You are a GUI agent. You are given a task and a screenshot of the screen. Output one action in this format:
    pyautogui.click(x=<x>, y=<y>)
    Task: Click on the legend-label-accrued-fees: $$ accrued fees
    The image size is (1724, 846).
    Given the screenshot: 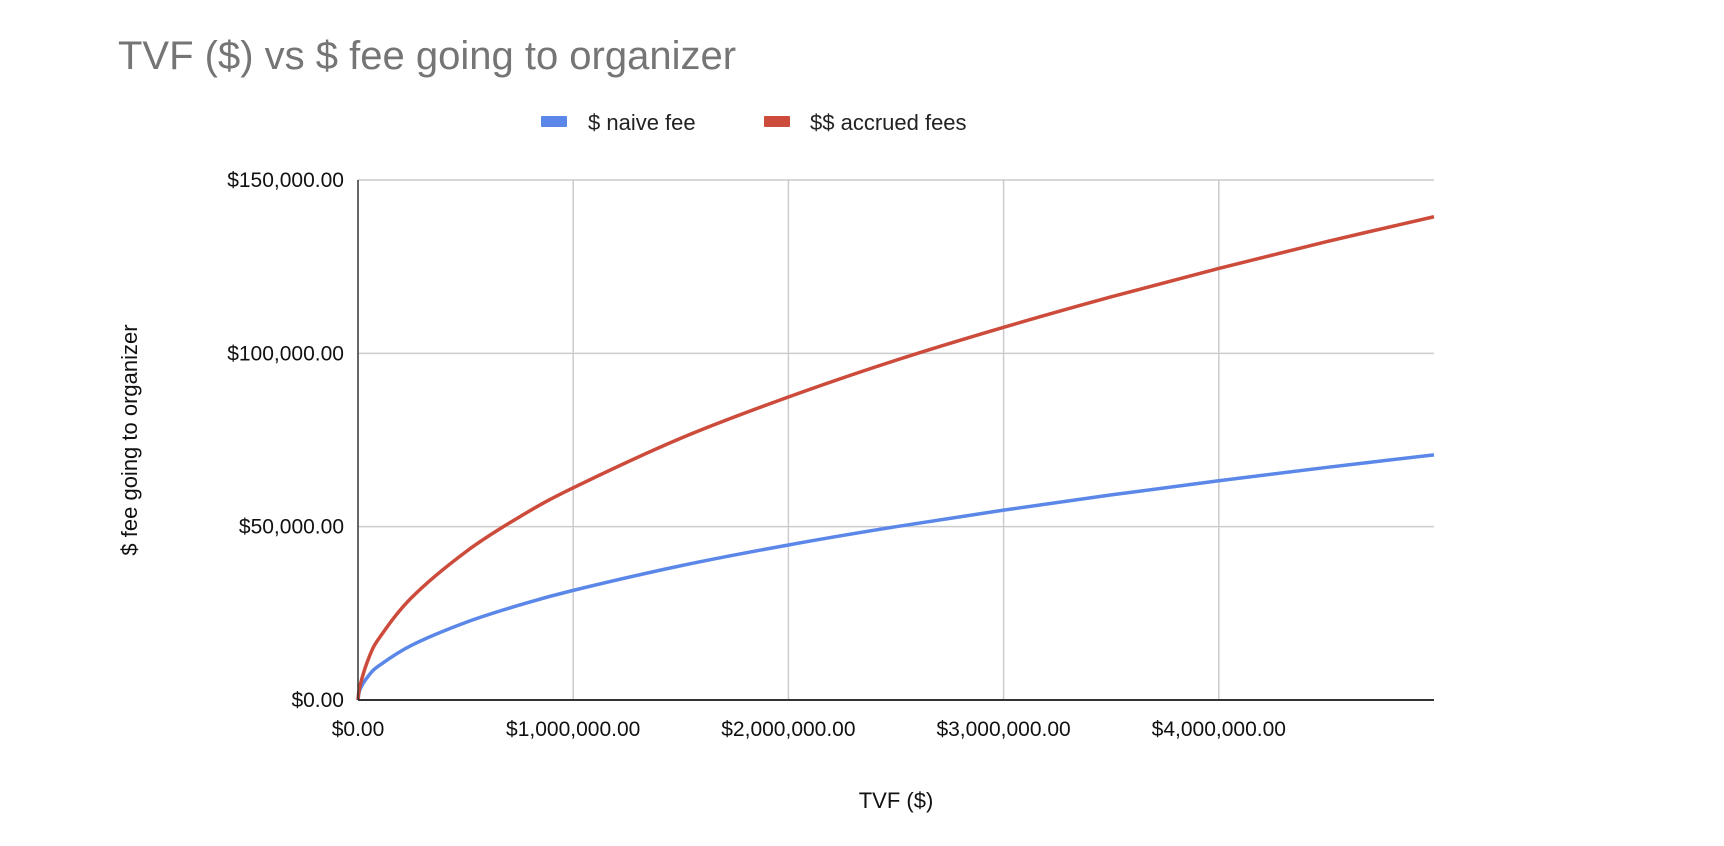 What is the action you would take?
    pyautogui.click(x=888, y=122)
    